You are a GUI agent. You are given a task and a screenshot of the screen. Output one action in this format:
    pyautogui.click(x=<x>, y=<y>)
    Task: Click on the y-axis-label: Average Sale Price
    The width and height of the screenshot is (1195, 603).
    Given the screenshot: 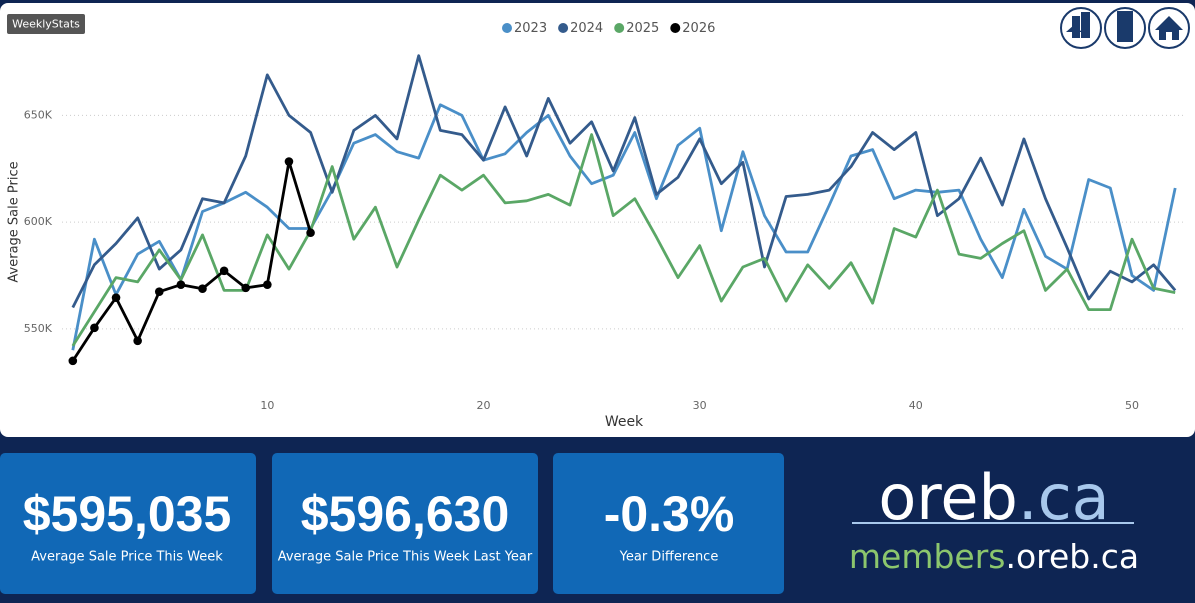 What is the action you would take?
    pyautogui.click(x=14, y=221)
    